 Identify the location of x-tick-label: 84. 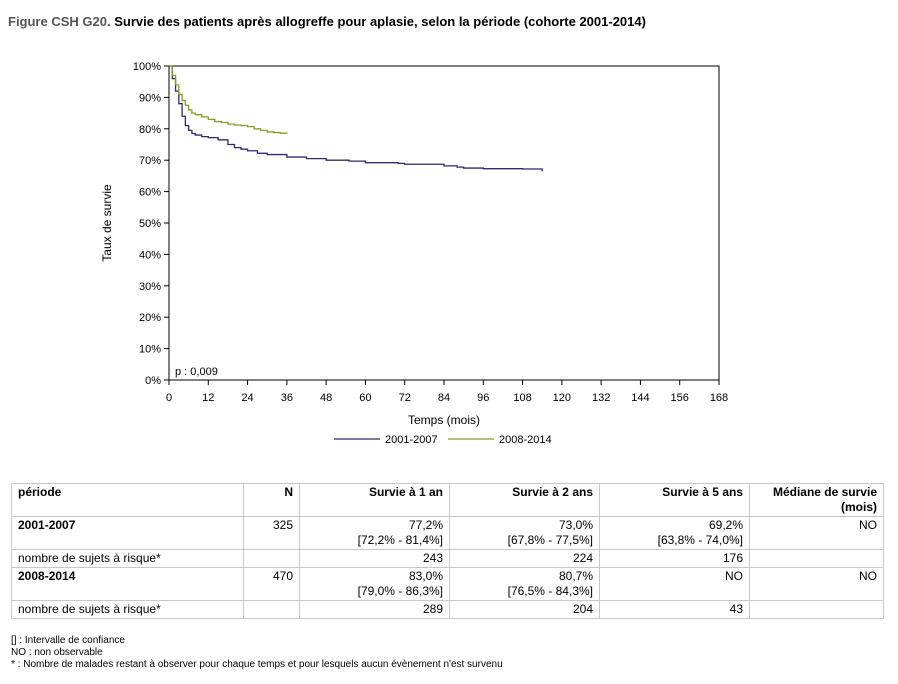
(444, 398).